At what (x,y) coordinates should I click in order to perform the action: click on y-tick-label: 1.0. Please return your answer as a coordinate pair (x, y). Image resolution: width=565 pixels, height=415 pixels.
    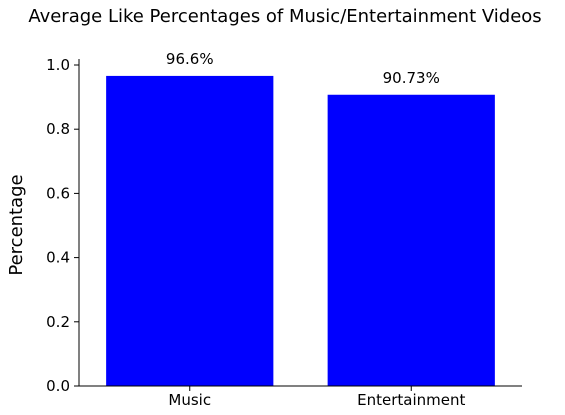
    Looking at the image, I should click on (58, 65).